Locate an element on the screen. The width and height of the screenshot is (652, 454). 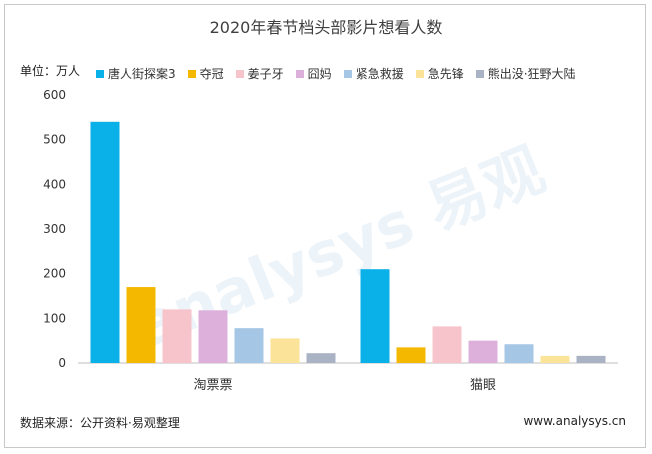
unit-label: 单位：万人 is located at coordinates (50, 71).